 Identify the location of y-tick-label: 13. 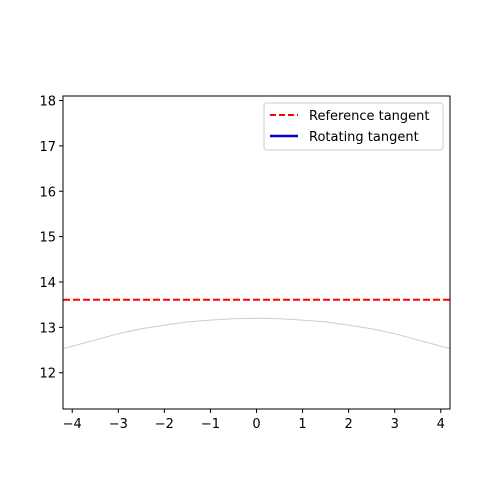
(47, 328).